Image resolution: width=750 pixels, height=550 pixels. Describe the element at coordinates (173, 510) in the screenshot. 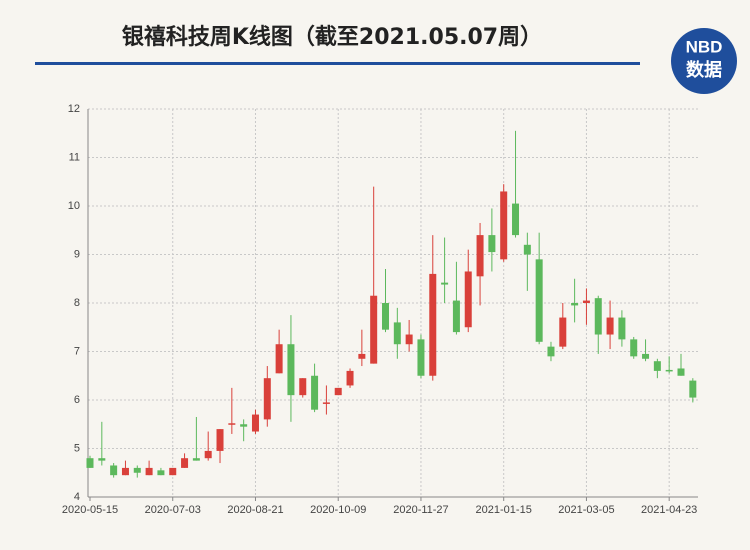

I see `x-tick-label: 2020-07-03` at that location.